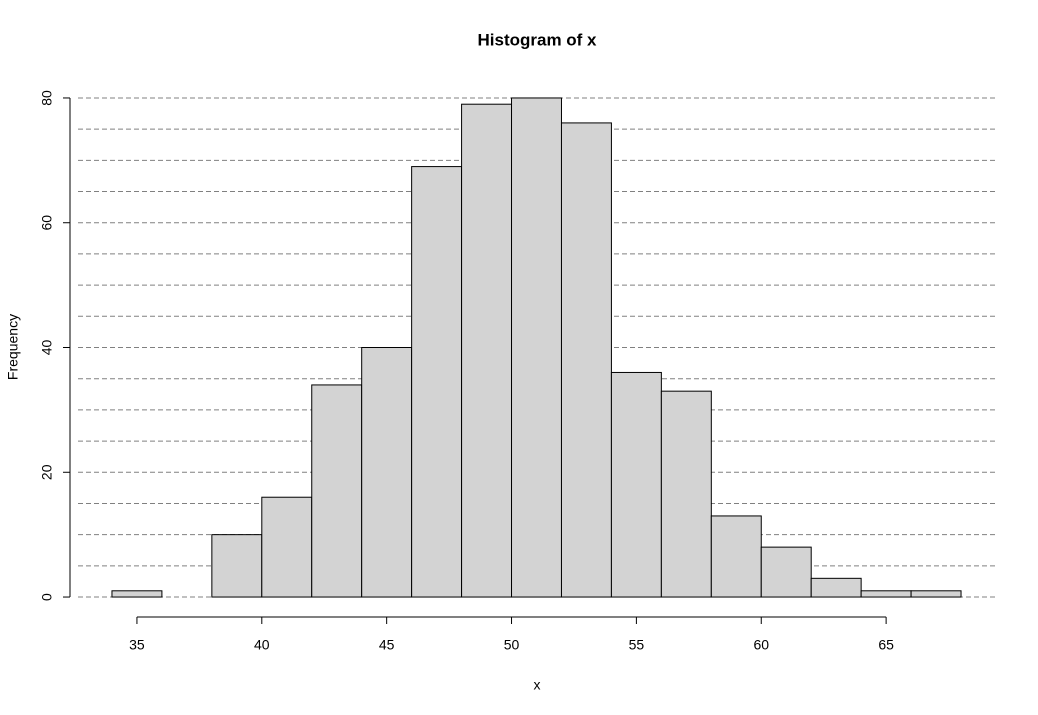  What do you see at coordinates (47, 597) in the screenshot?
I see `y-tick-label: 0` at bounding box center [47, 597].